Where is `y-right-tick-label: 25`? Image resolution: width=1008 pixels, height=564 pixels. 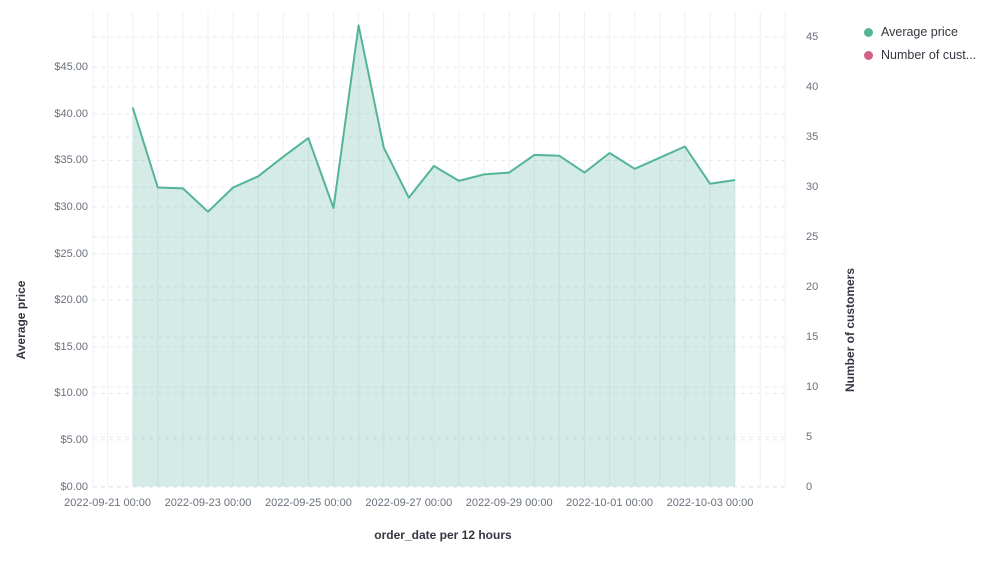 y-right-tick-label: 25 is located at coordinates (812, 237).